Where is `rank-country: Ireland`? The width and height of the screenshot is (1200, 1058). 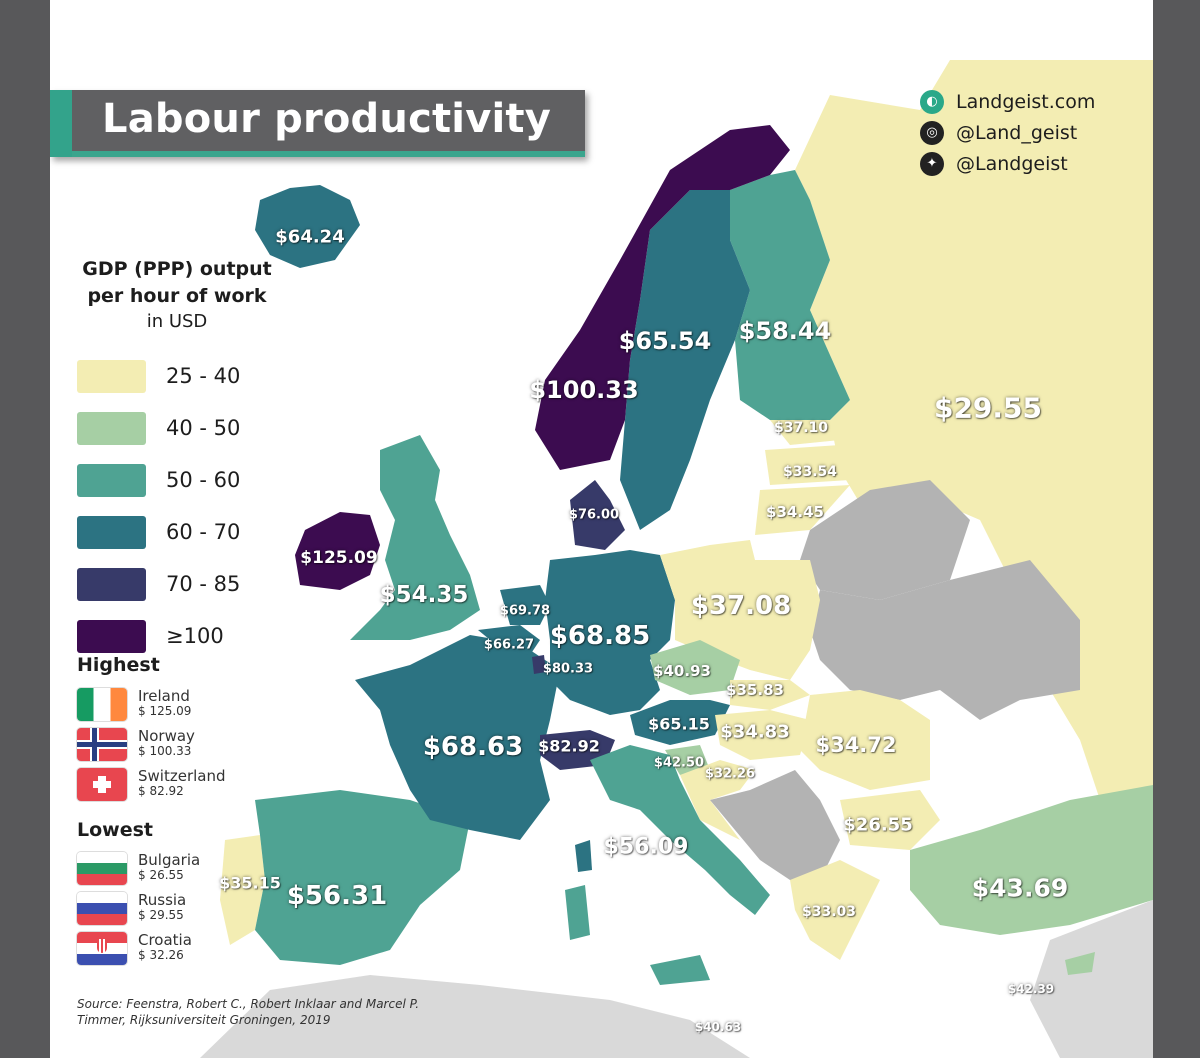 rank-country: Ireland is located at coordinates (164, 696).